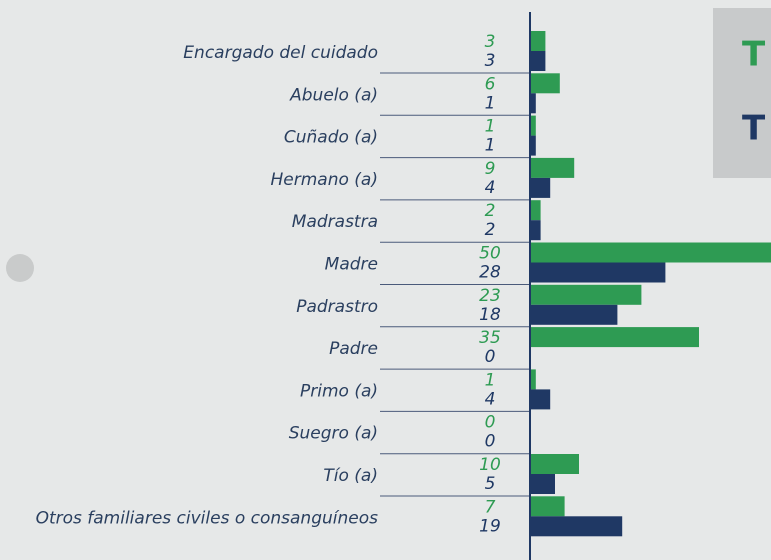 This screenshot has width=771, height=560. What do you see at coordinates (331, 138) in the screenshot?
I see `category-label: Cuñado (a)` at bounding box center [331, 138].